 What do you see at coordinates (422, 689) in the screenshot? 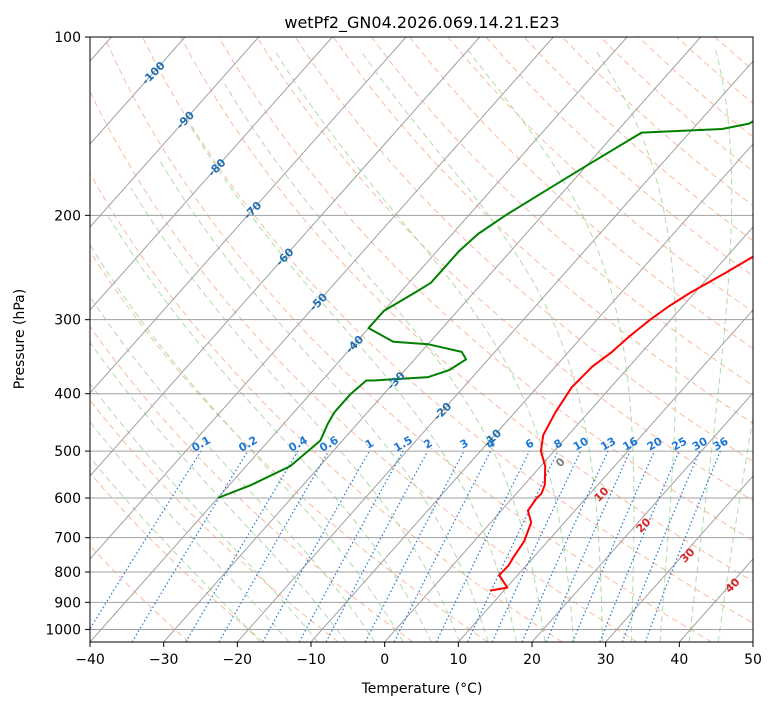
I see `x-axis-label: Temperature (°C)` at bounding box center [422, 689].